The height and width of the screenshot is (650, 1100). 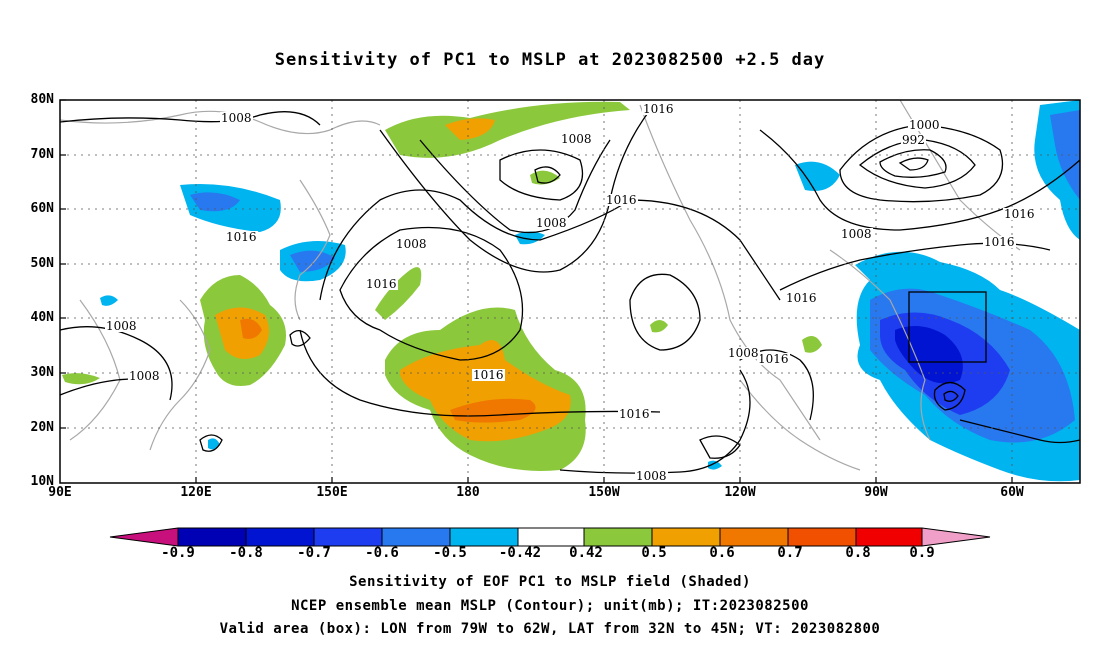 I want to click on lon-label-150e: 150E, so click(x=332, y=492).